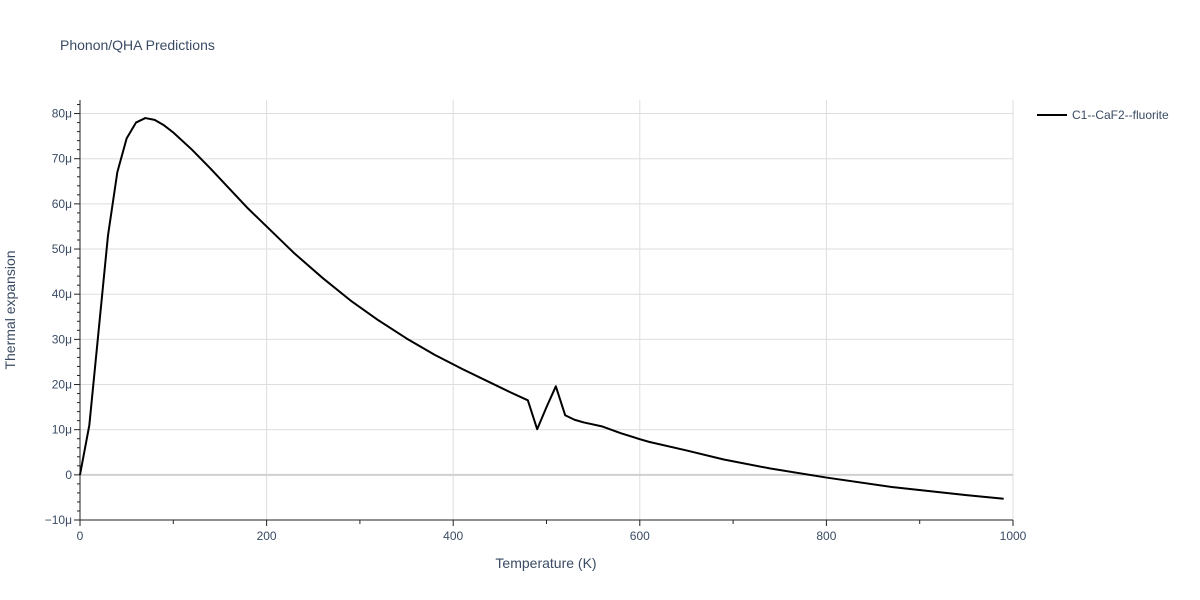  I want to click on x-tick-label: 200, so click(267, 536).